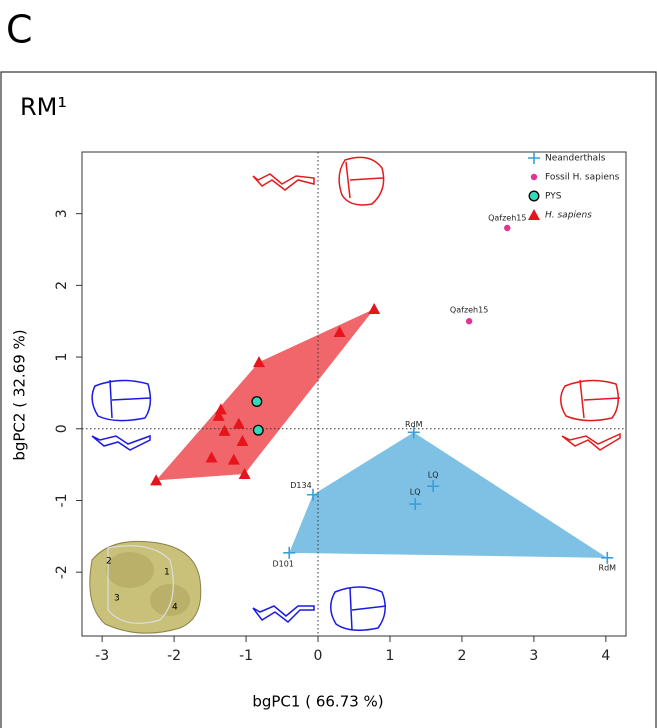  I want to click on legend-label: Fossil H. sapiens, so click(582, 178).